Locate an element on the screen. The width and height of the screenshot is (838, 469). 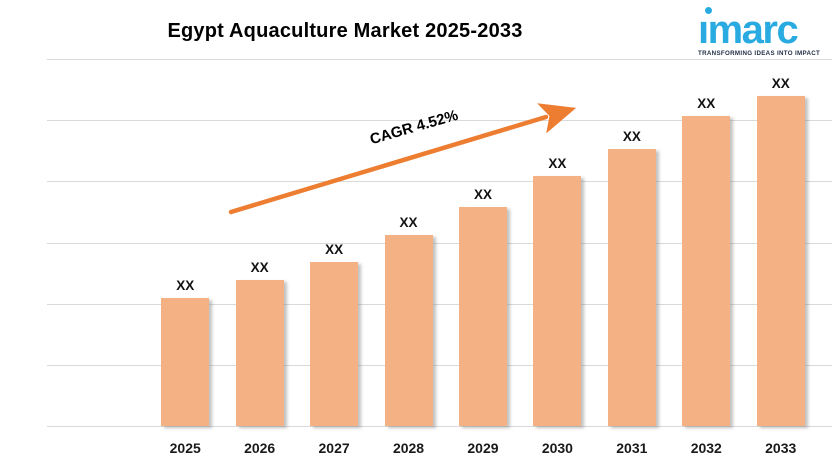
bar-2031 is located at coordinates (631, 287).